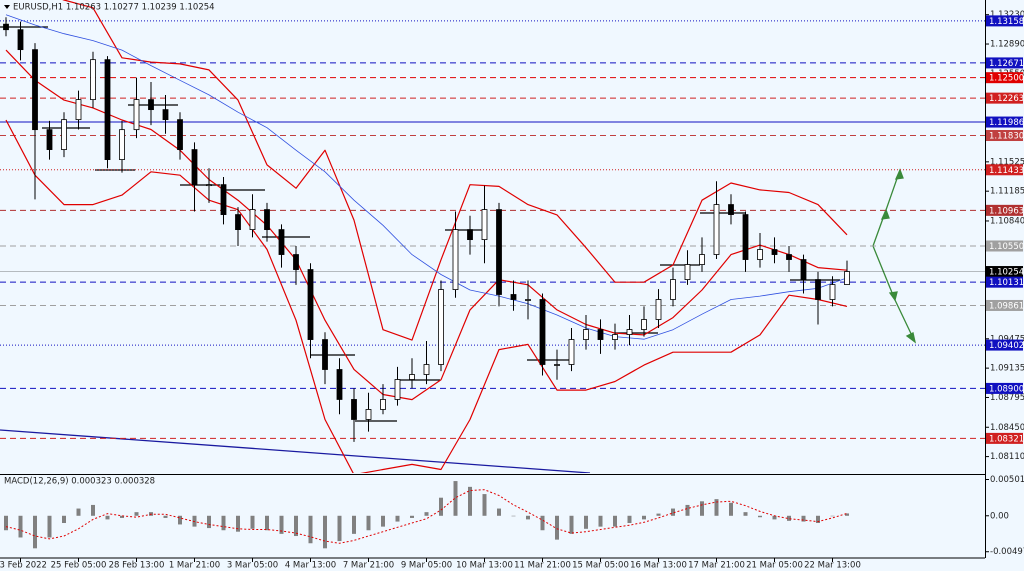  What do you see at coordinates (426, 566) in the screenshot?
I see `x-tick-label: 9 Mar 05:00` at bounding box center [426, 566].